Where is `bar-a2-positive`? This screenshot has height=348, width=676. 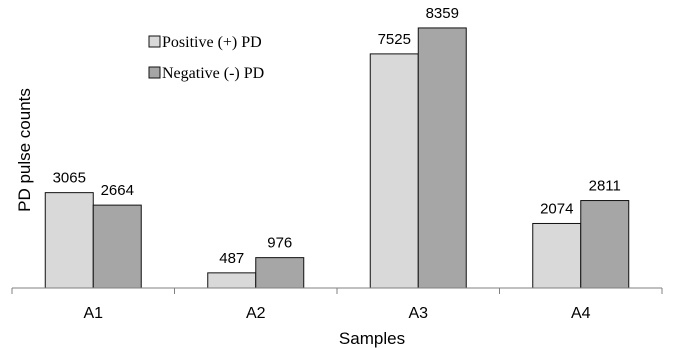
bar-a2-positive is located at coordinates (232, 280).